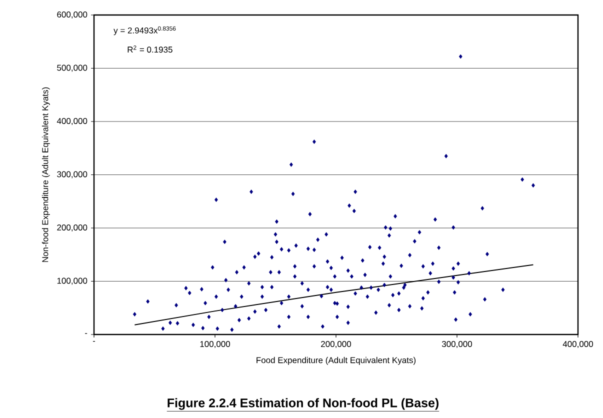  I want to click on y-tick-label: 400,000, so click(72, 122).